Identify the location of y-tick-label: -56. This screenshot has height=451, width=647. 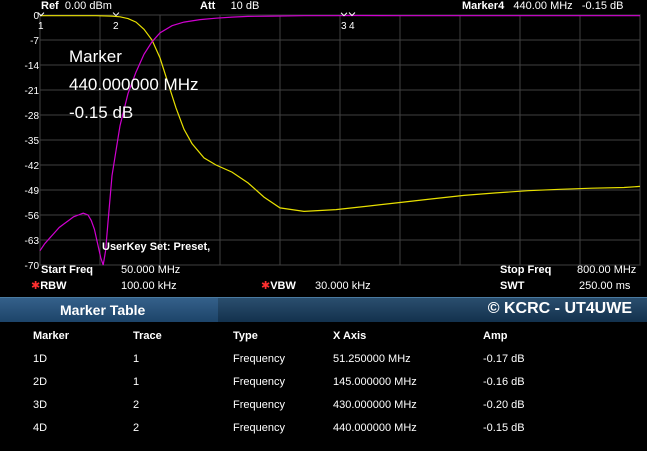
(31, 216).